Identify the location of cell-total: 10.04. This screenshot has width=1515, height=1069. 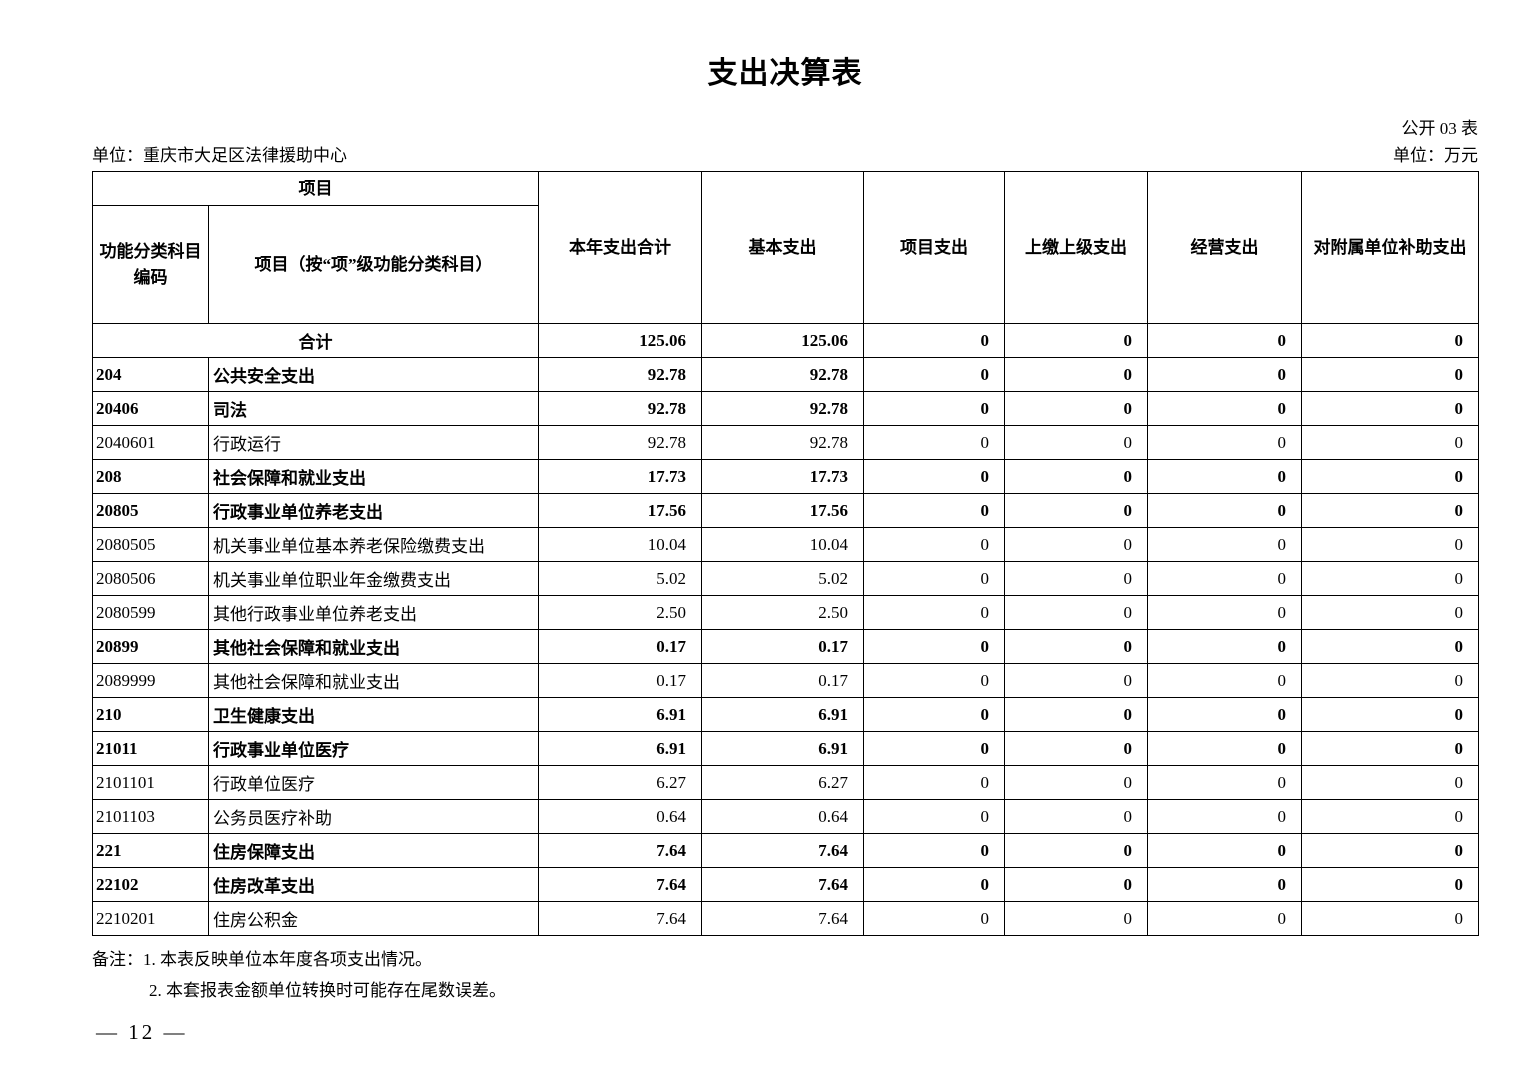
(620, 544).